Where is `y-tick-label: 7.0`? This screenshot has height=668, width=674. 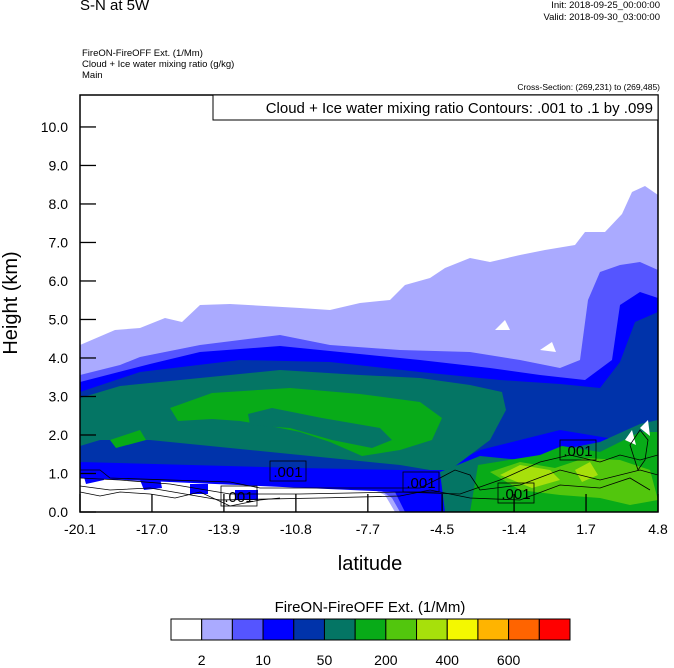
y-tick-label: 7.0 is located at coordinates (59, 242).